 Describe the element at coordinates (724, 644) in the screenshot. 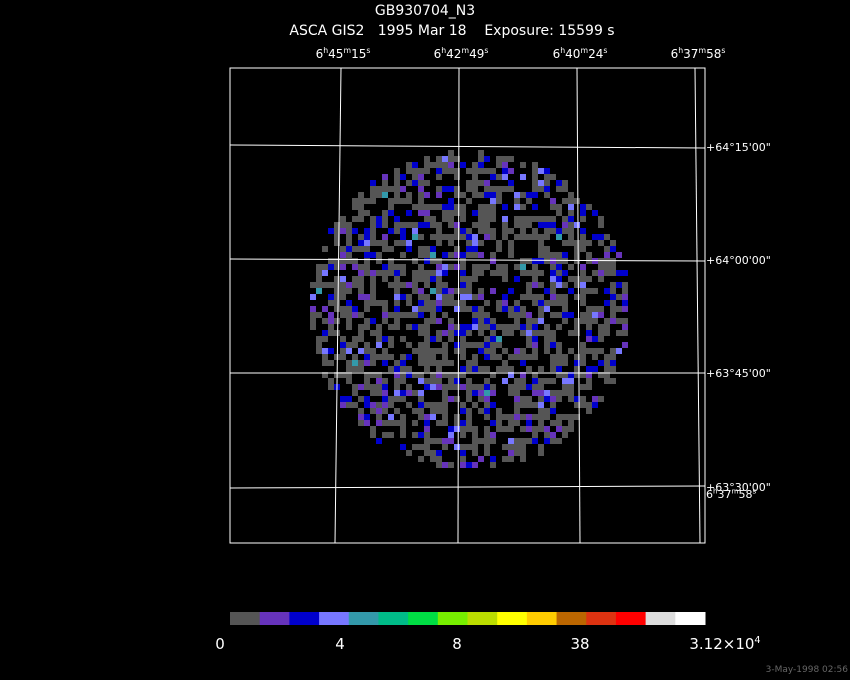

I see `coordinate-label: 3.12×104` at that location.